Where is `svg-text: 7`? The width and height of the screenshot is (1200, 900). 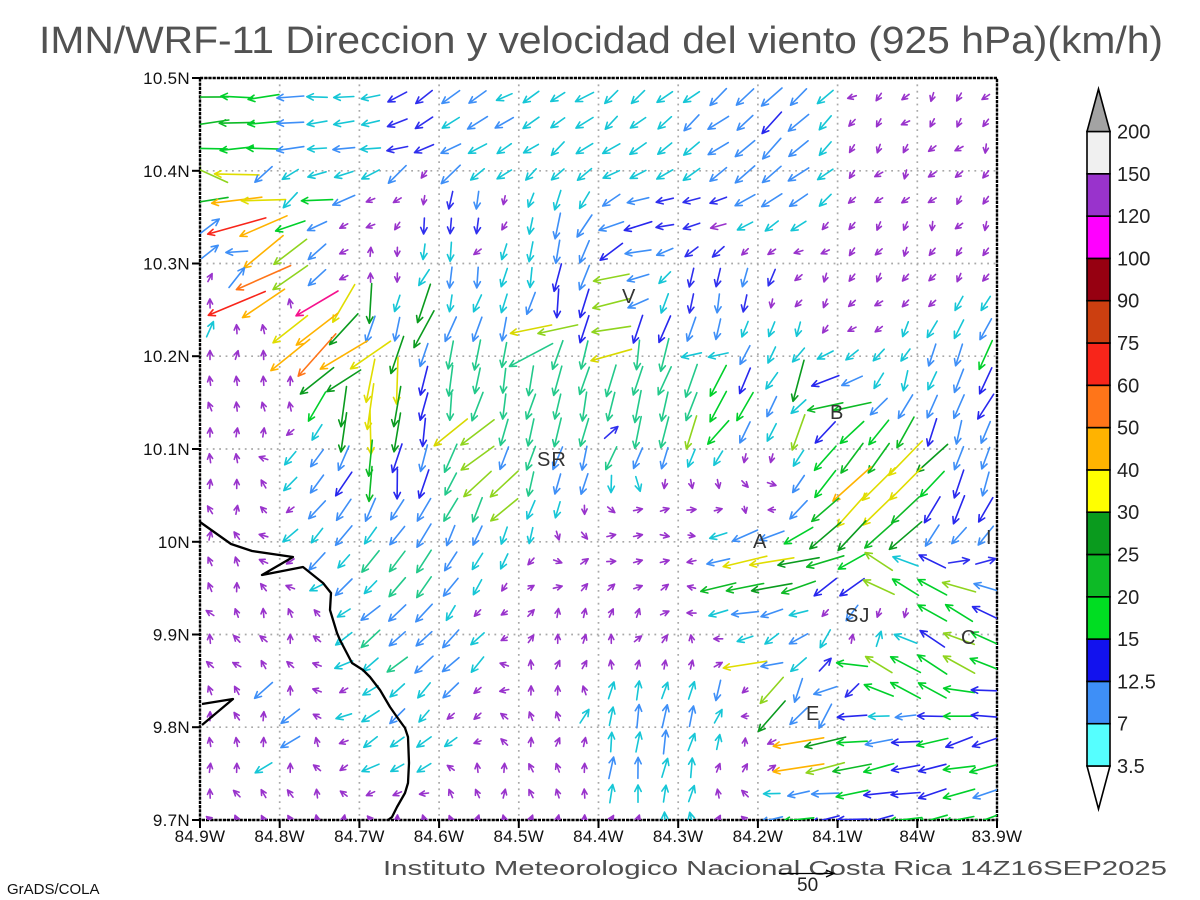 svg-text: 7 is located at coordinates (1122, 725).